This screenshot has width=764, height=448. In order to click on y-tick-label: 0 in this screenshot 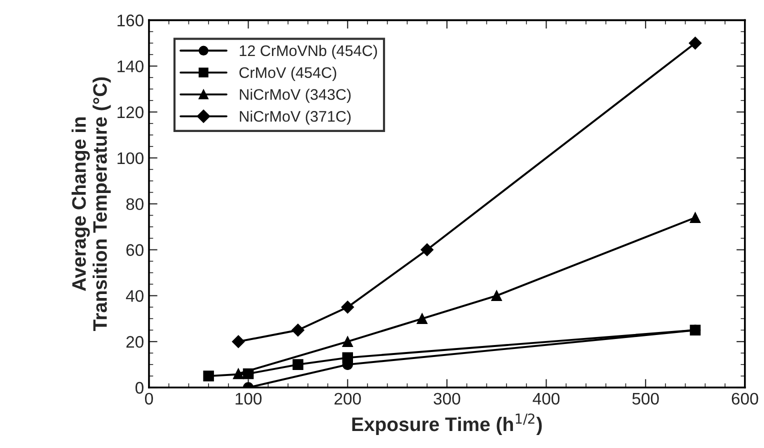, I will do `click(140, 388)`.